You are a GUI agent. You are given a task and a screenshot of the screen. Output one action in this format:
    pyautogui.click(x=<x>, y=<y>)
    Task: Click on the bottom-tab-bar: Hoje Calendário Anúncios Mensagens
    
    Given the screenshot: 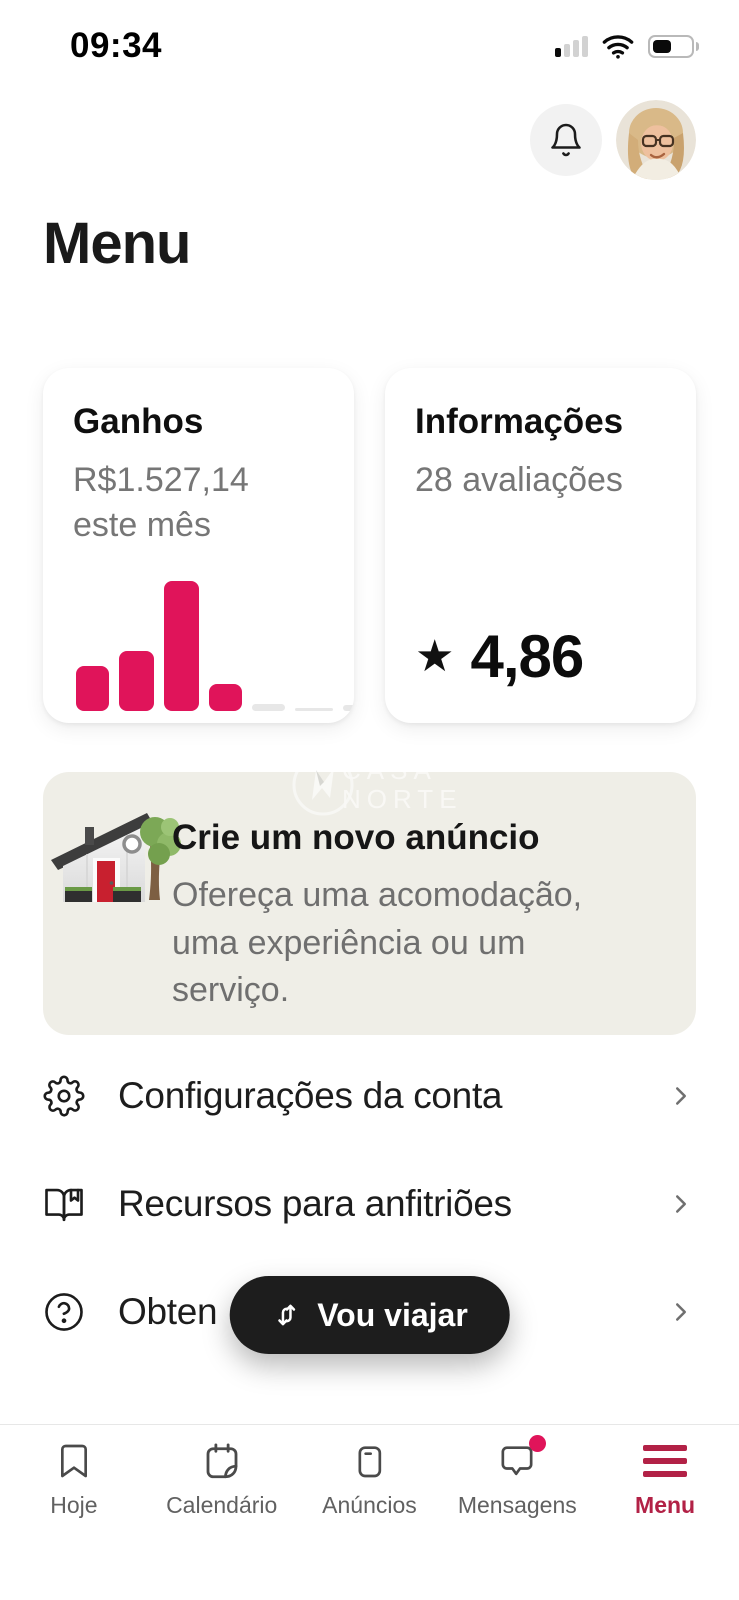 What is the action you would take?
    pyautogui.click(x=369, y=1512)
    